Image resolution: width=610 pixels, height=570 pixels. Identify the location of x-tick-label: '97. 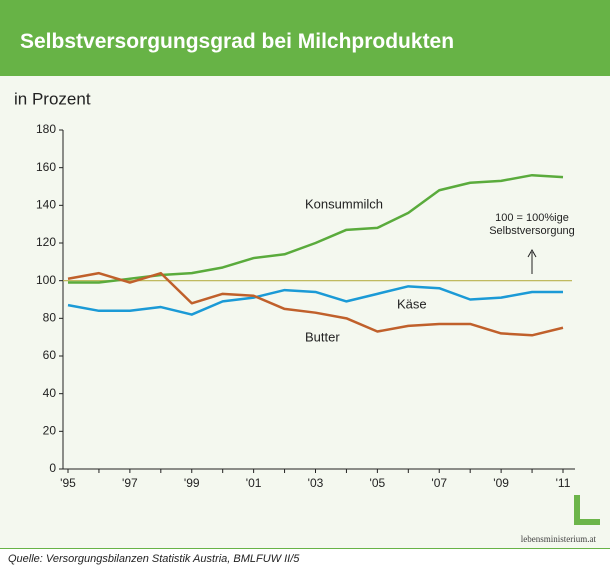
(130, 483).